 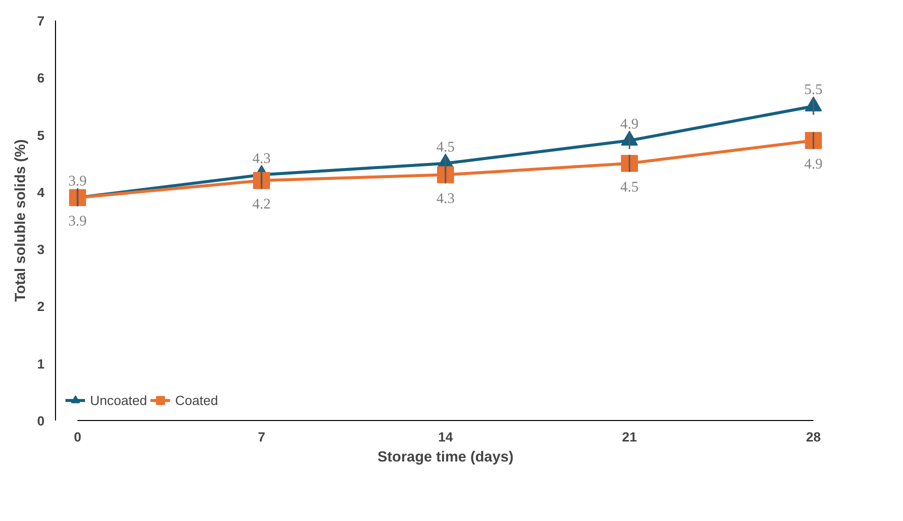 I want to click on y-tick-label: 2, so click(x=41, y=306).